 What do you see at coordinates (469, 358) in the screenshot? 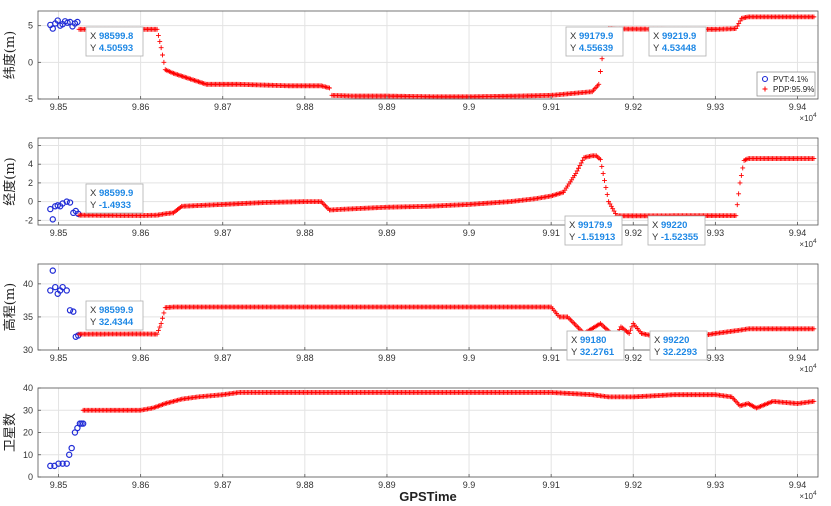
I see `x-tick-label: 9.9` at bounding box center [469, 358].